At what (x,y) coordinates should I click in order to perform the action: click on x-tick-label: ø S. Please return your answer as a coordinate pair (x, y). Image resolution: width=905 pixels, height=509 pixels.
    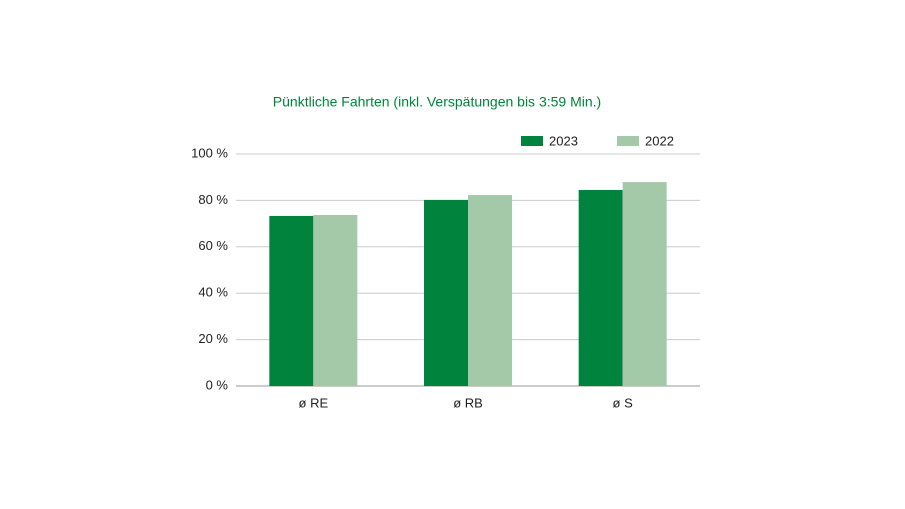
    Looking at the image, I should click on (623, 402).